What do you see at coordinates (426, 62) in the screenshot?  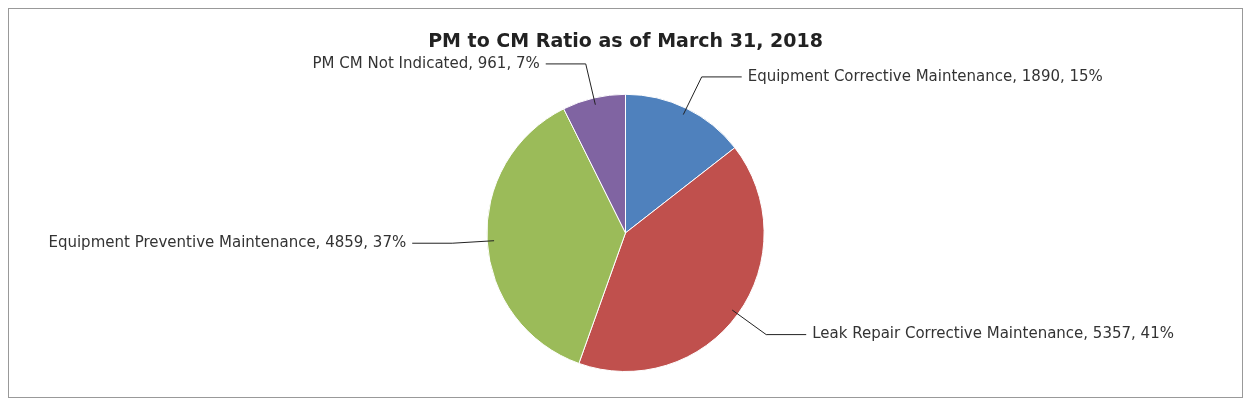 I see `slice-label: PM CM Not Indicated, 961, 7%` at bounding box center [426, 62].